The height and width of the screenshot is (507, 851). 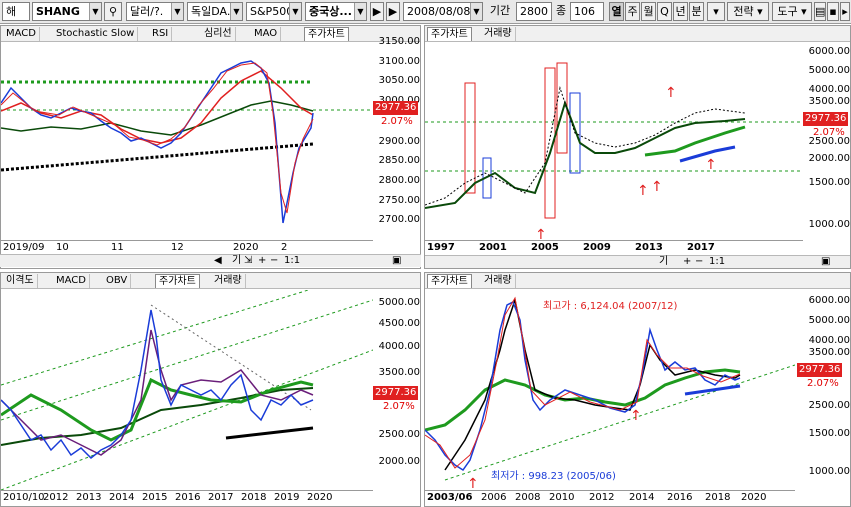 I want to click on ma-dark-green, so click(x=157, y=118).